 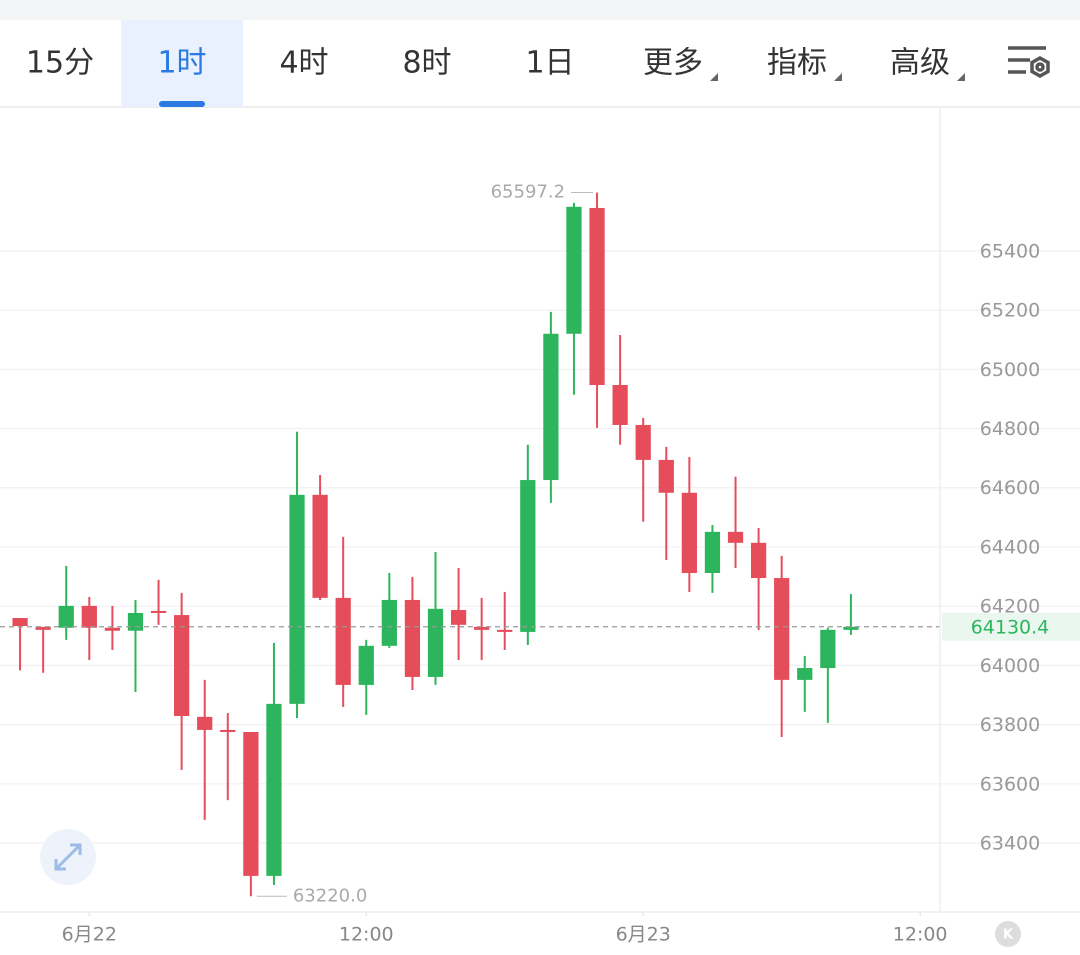 I want to click on tab: 1时, so click(x=181, y=63).